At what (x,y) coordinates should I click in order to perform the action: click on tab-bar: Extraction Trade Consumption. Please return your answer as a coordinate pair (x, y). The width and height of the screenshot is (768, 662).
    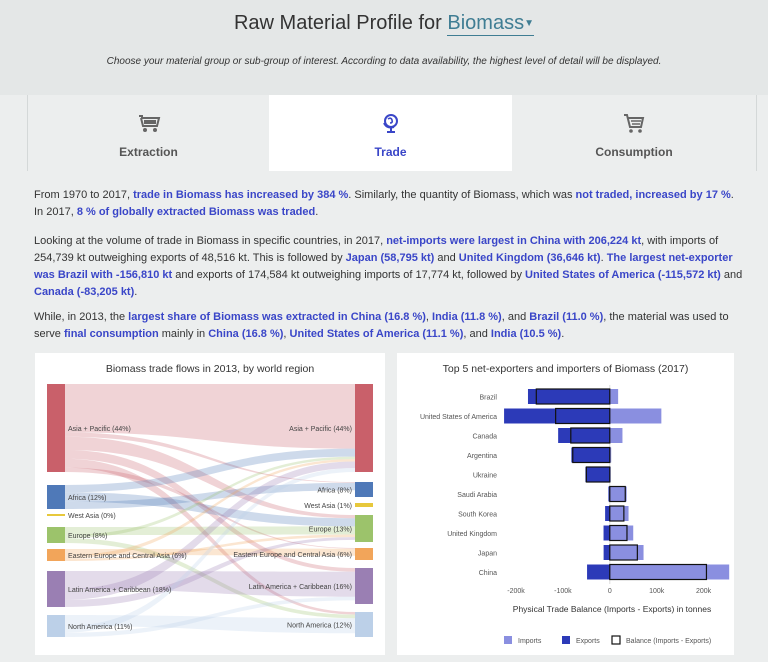
    Looking at the image, I should click on (384, 133).